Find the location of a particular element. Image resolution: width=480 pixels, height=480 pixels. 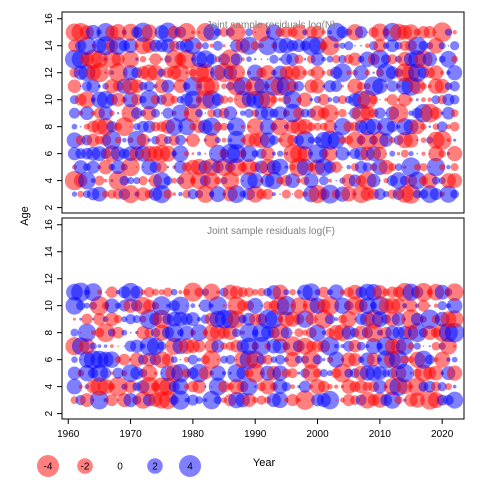

bubble-log-n-1985-age10 is located at coordinates (224, 99).